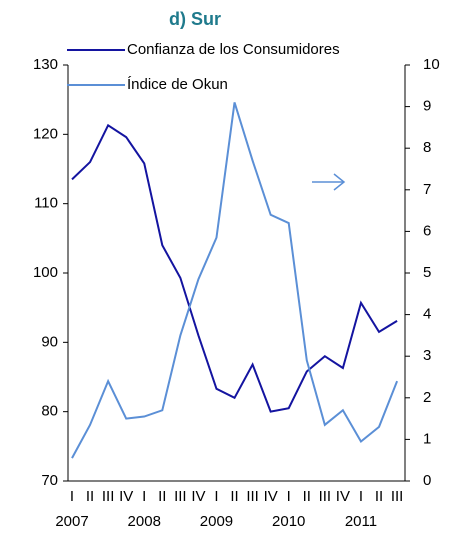 This screenshot has height=543, width=451. What do you see at coordinates (329, 182) in the screenshot?
I see `annotation-arrow` at bounding box center [329, 182].